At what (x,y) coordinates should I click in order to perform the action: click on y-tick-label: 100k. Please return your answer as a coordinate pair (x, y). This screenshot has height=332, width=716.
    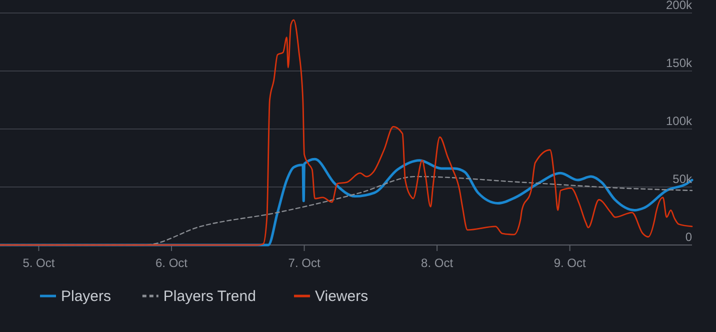
    Looking at the image, I should click on (679, 121).